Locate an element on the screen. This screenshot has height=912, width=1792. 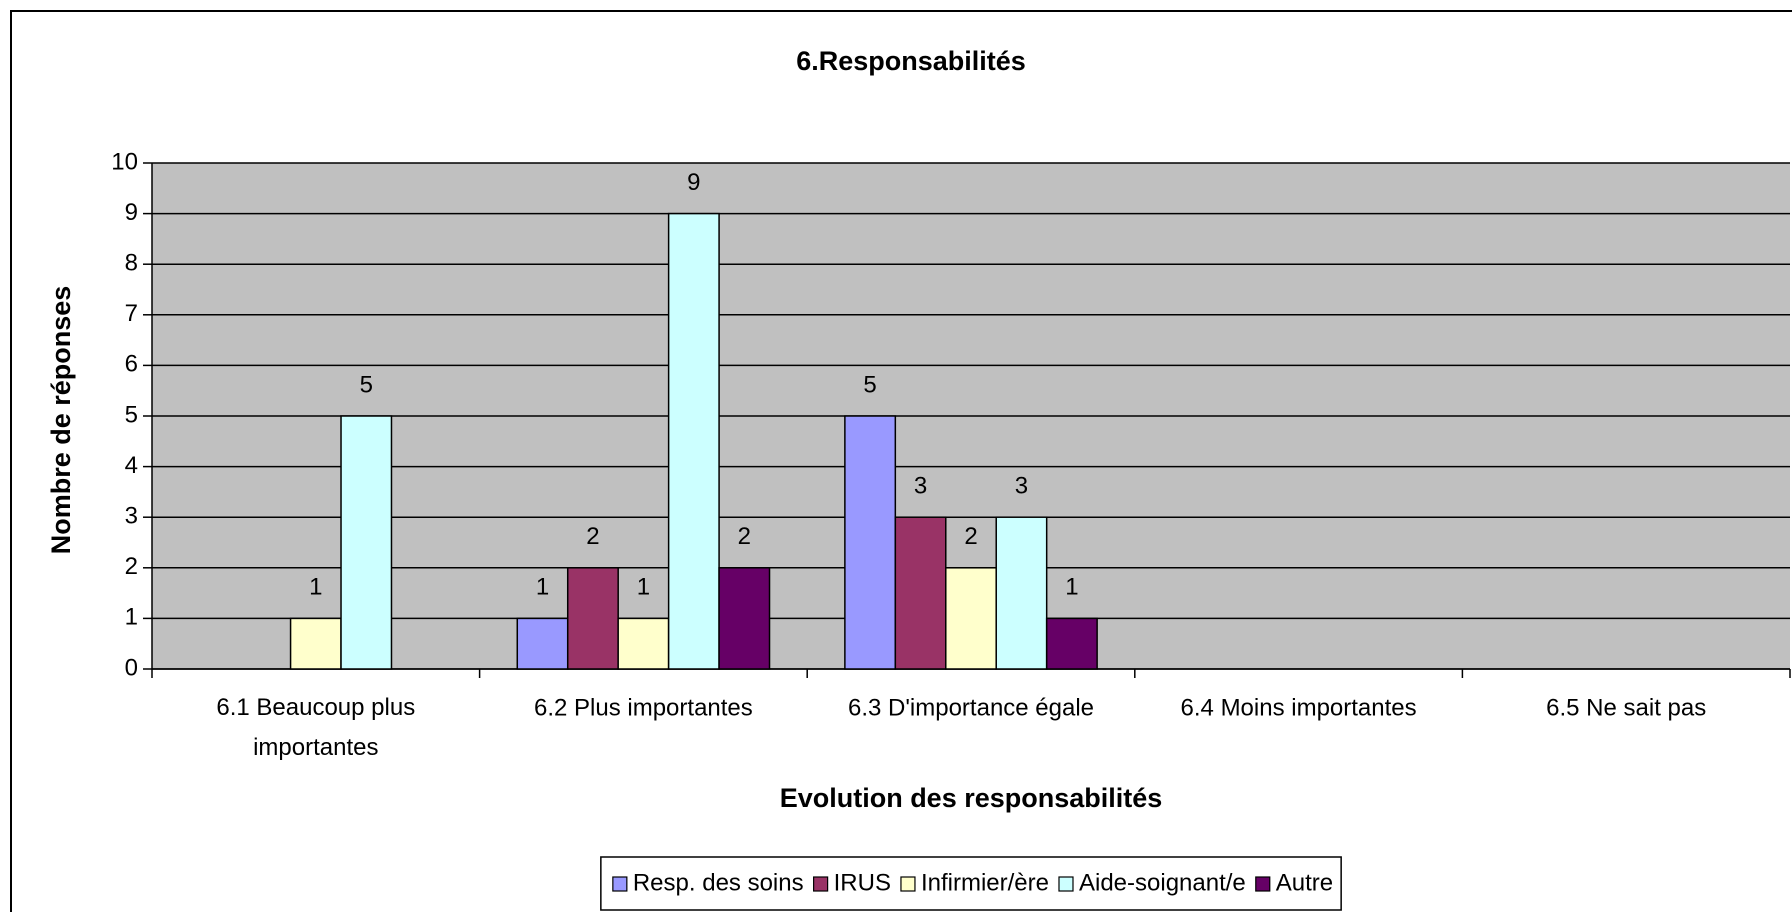
x-tick-label-line: 6.1 Beaucoup plus is located at coordinates (315, 707).